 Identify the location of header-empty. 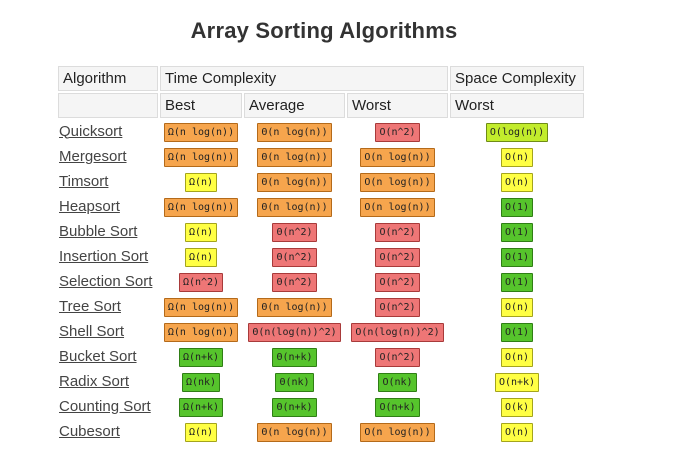
(108, 105).